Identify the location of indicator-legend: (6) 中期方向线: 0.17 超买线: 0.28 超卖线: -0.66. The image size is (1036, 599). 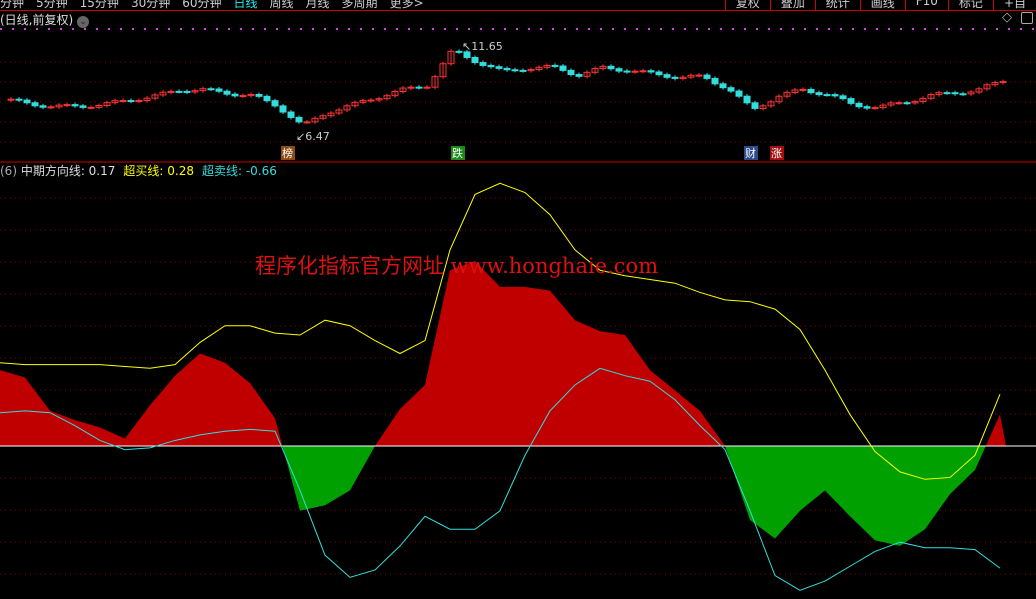
(142, 170).